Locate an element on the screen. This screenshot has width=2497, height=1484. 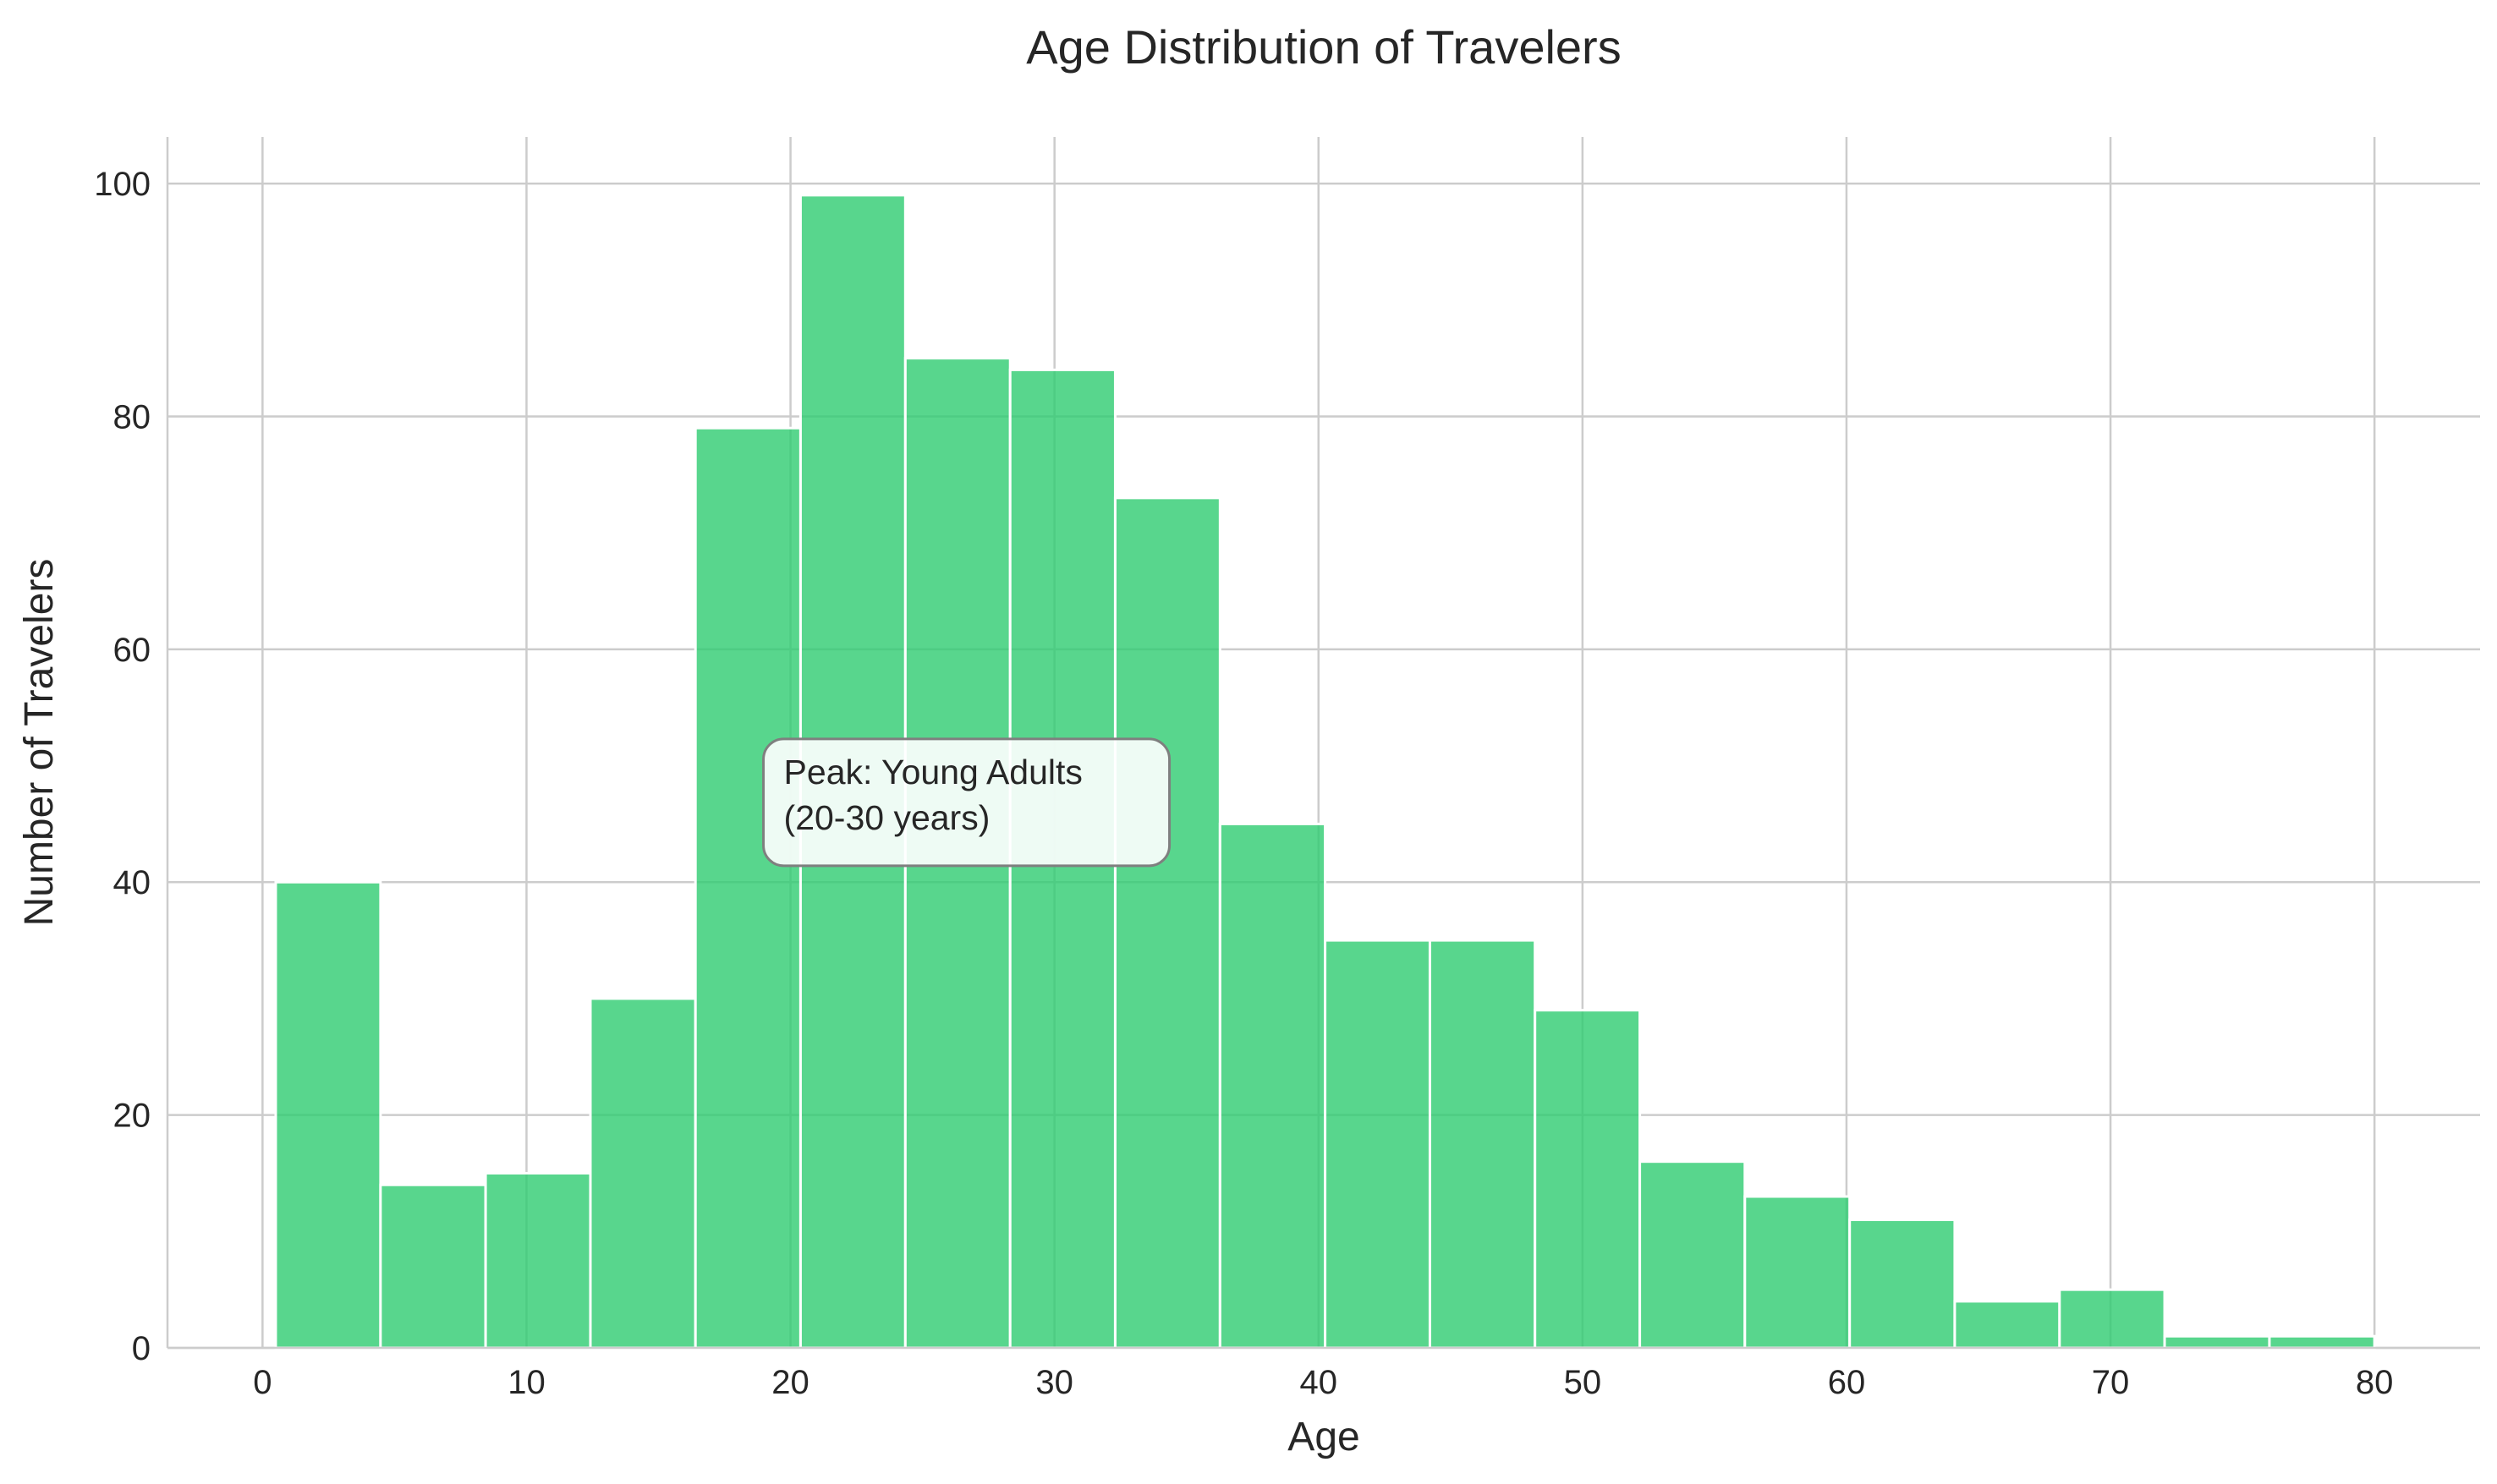
annotation-box is located at coordinates (967, 802).